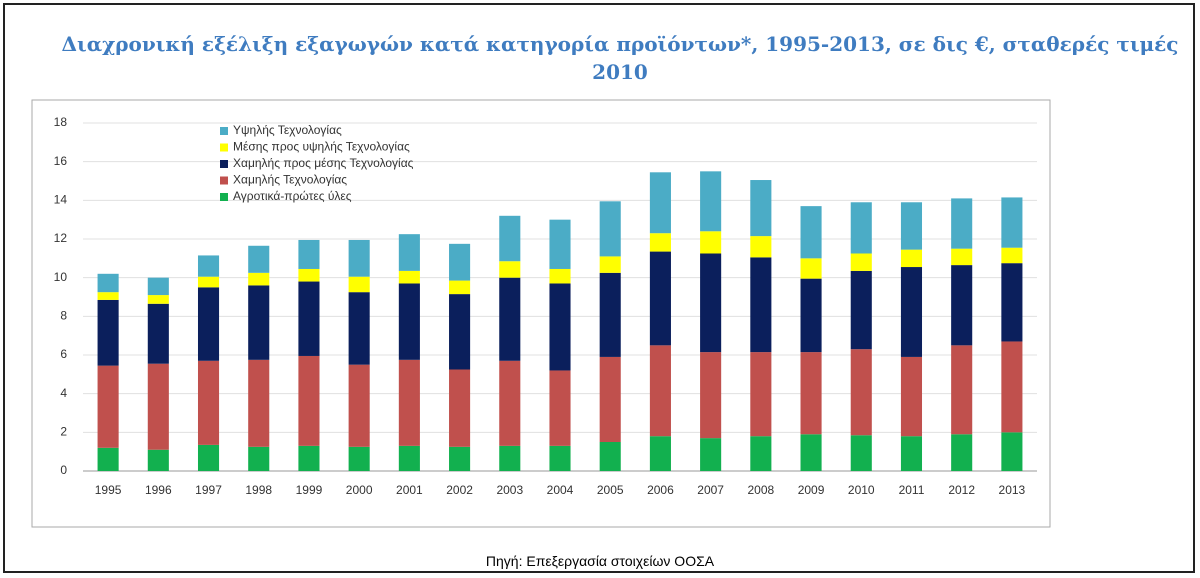 The height and width of the screenshot is (578, 1200). What do you see at coordinates (63, 393) in the screenshot?
I see `y-tick-label: 4` at bounding box center [63, 393].